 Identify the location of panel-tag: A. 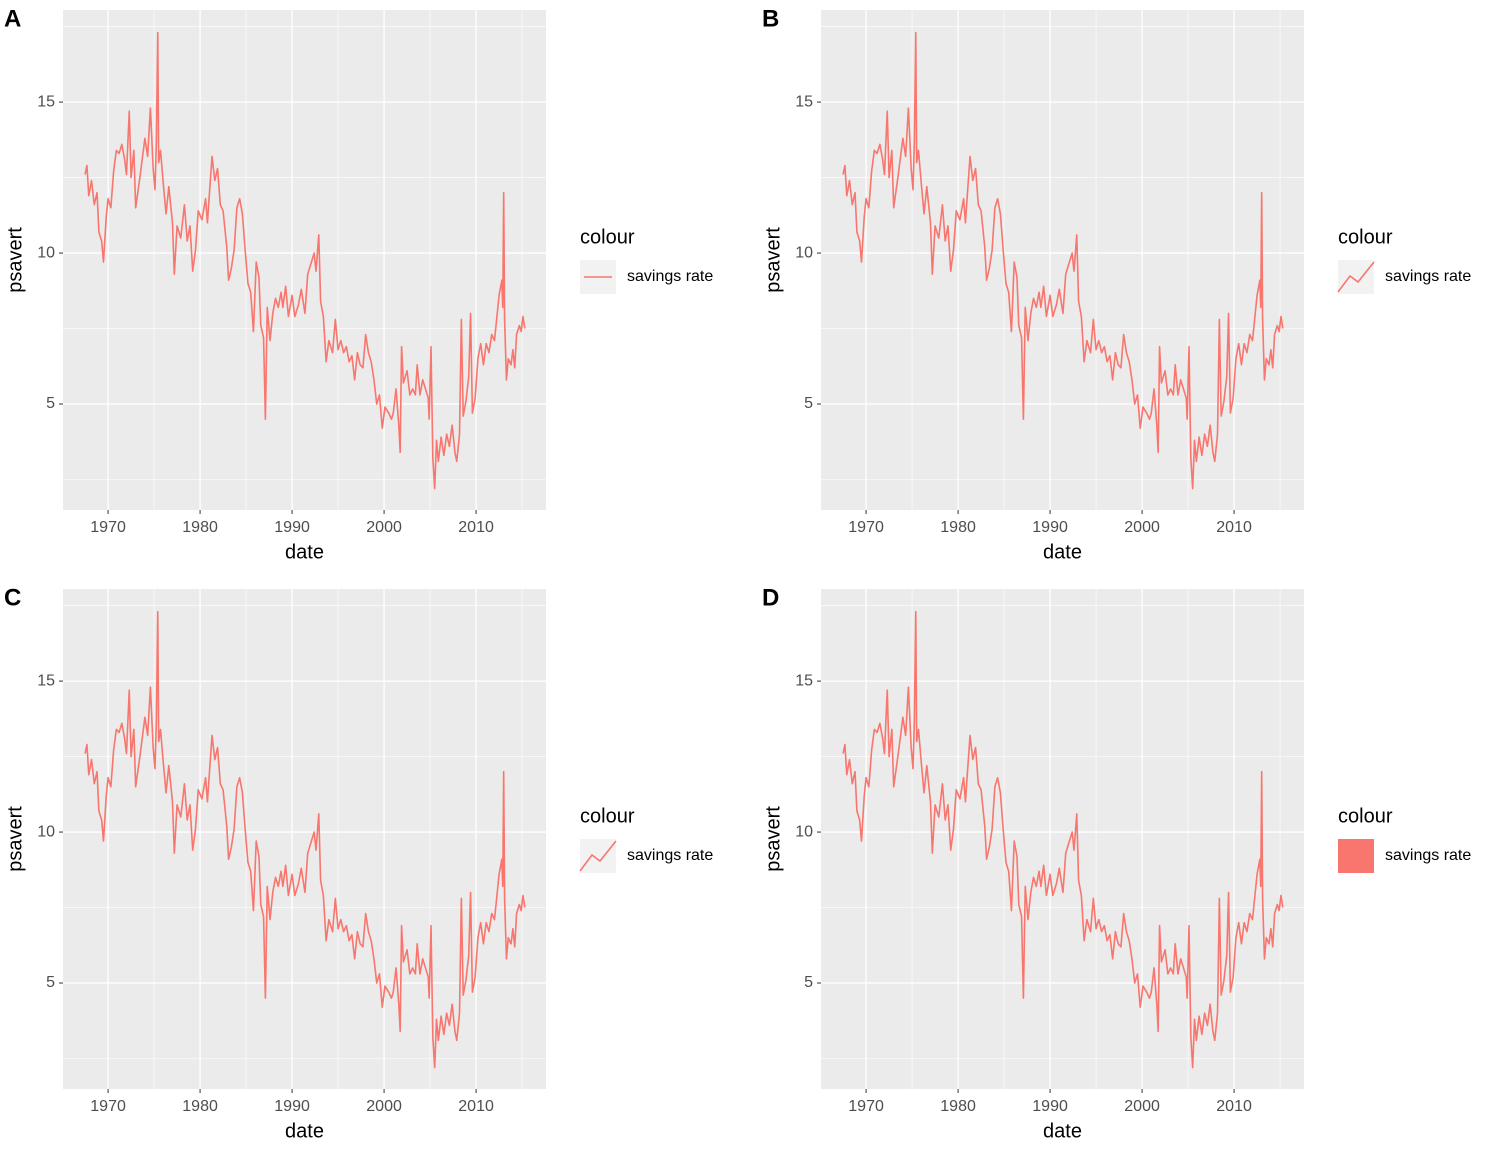
(12, 18).